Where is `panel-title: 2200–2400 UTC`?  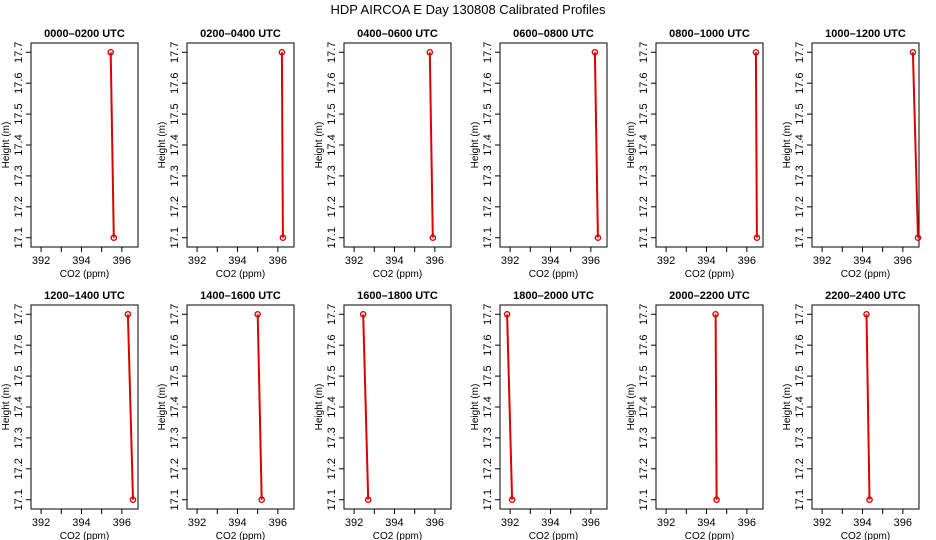 panel-title: 2200–2400 UTC is located at coordinates (865, 296).